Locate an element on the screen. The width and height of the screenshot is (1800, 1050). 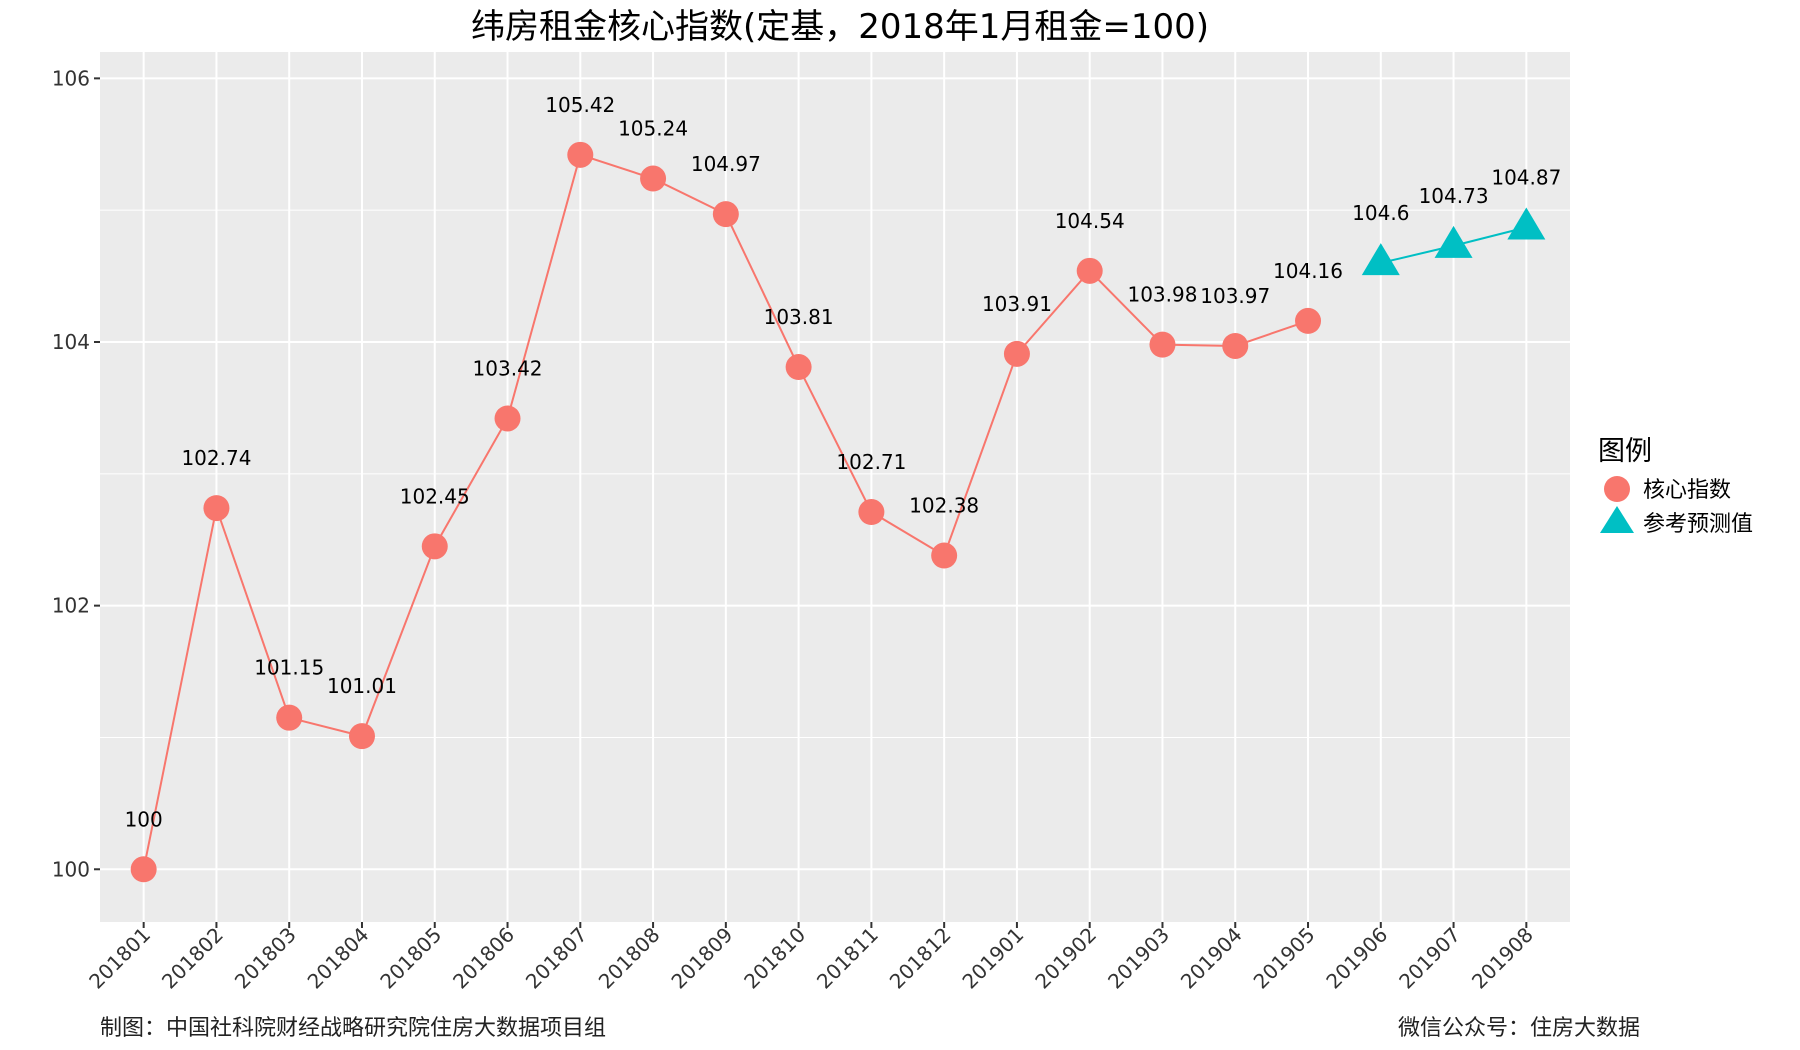
data-label: 102.45 is located at coordinates (435, 496).